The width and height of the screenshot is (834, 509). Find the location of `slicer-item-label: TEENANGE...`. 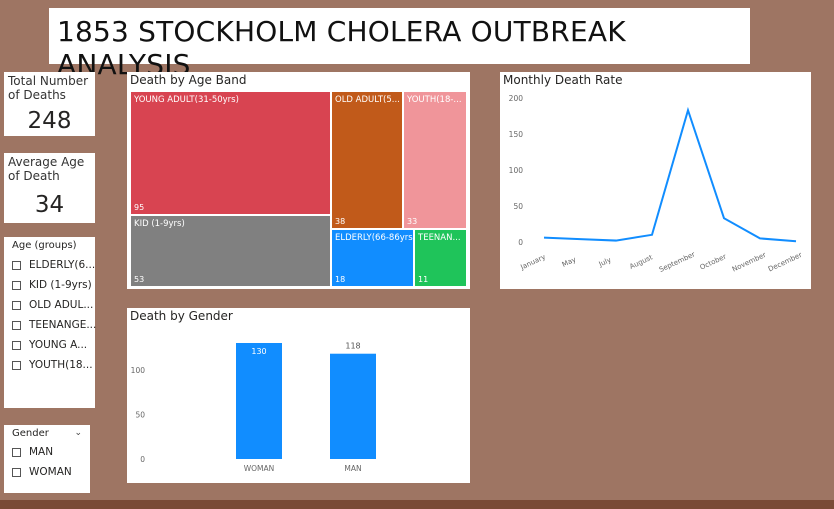

slicer-item-label: TEENANGE... is located at coordinates (63, 325).